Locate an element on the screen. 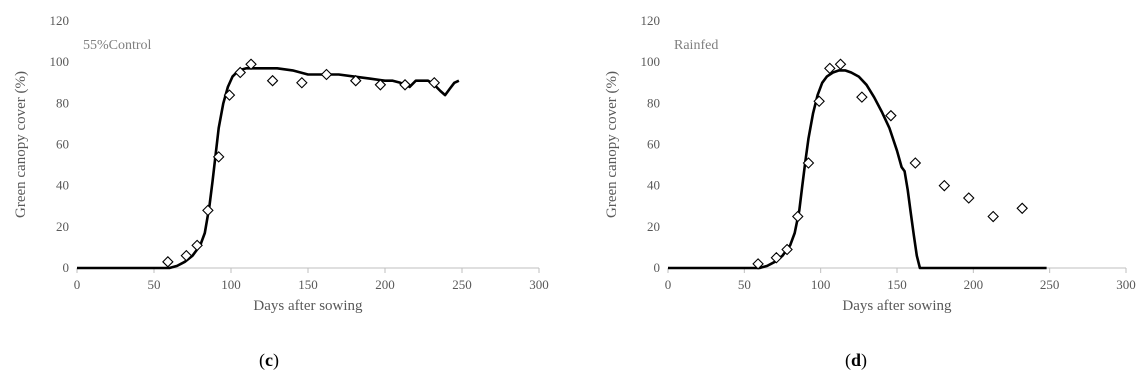  caption-c-letter: c is located at coordinates (269, 360).